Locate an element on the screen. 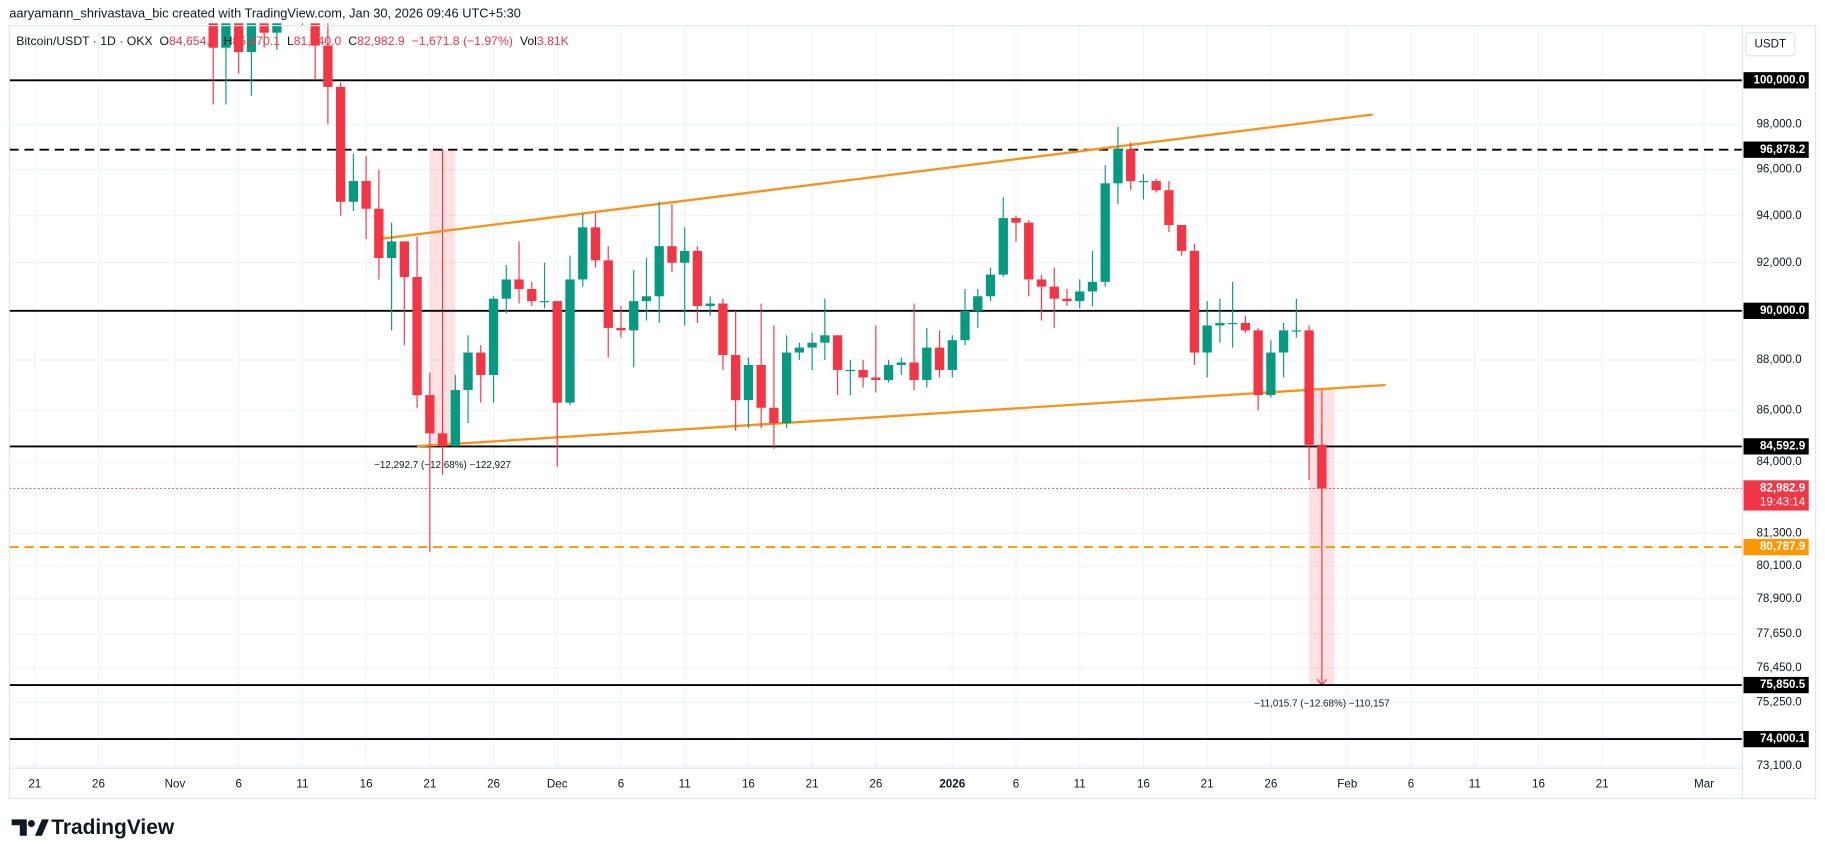 The width and height of the screenshot is (1825, 859). measure-label: −11,015.7 (−12.68%) −110,157 is located at coordinates (1322, 703).